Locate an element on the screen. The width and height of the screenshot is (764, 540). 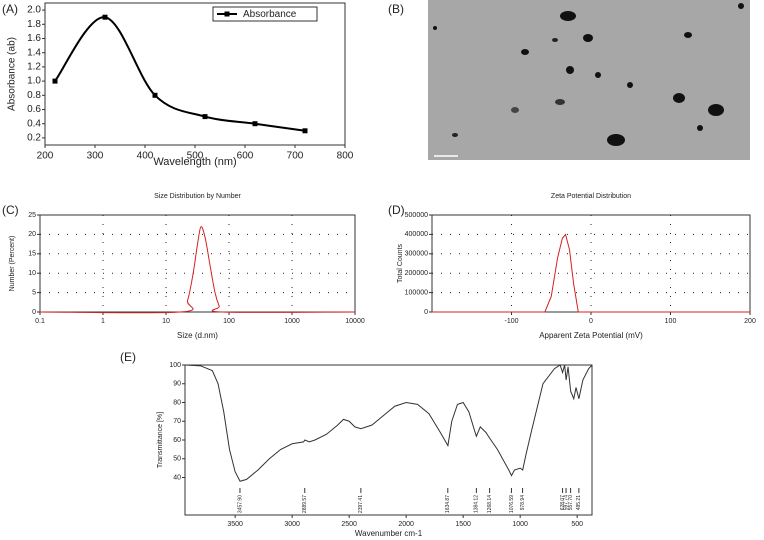
x-tick-label: 0.1 is located at coordinates (40, 321).